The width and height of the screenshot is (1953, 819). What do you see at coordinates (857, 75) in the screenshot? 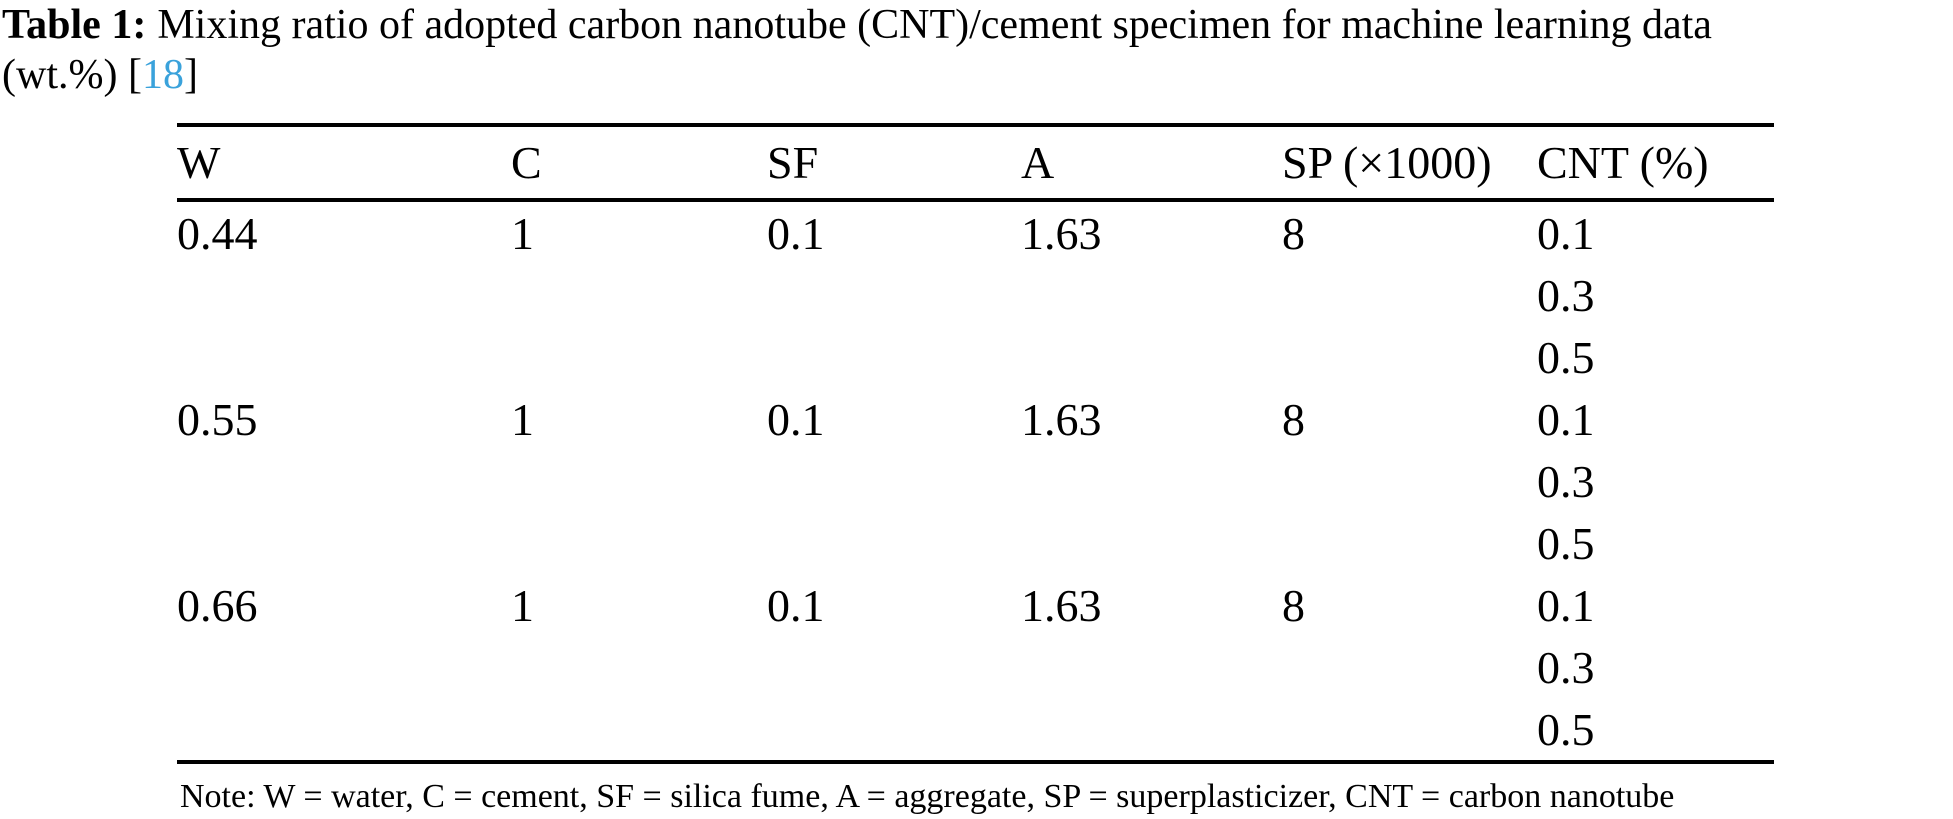
I see `caption-line-2: (wt.%) [18]` at bounding box center [857, 75].